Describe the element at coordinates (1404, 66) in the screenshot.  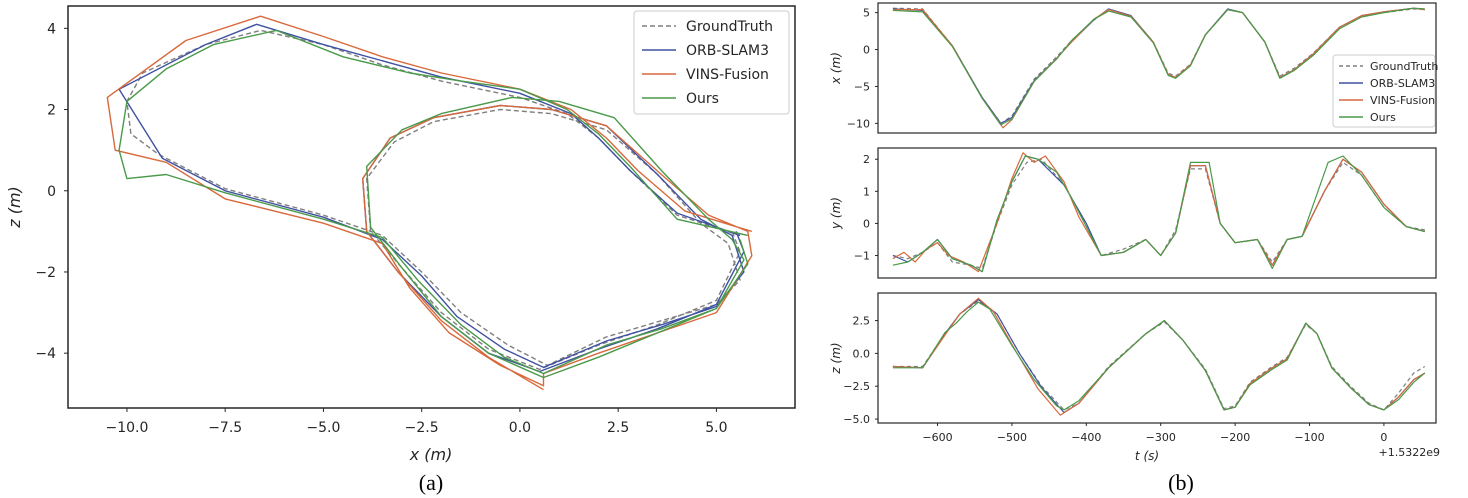
I see `legend-b-label-groundtruth: GroundTruth` at that location.